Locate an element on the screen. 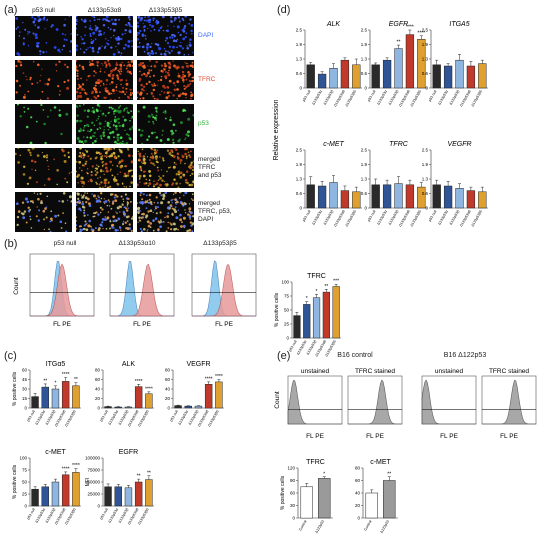 The image size is (539, 550). y-tick-label: 75 is located at coordinates (25, 470).